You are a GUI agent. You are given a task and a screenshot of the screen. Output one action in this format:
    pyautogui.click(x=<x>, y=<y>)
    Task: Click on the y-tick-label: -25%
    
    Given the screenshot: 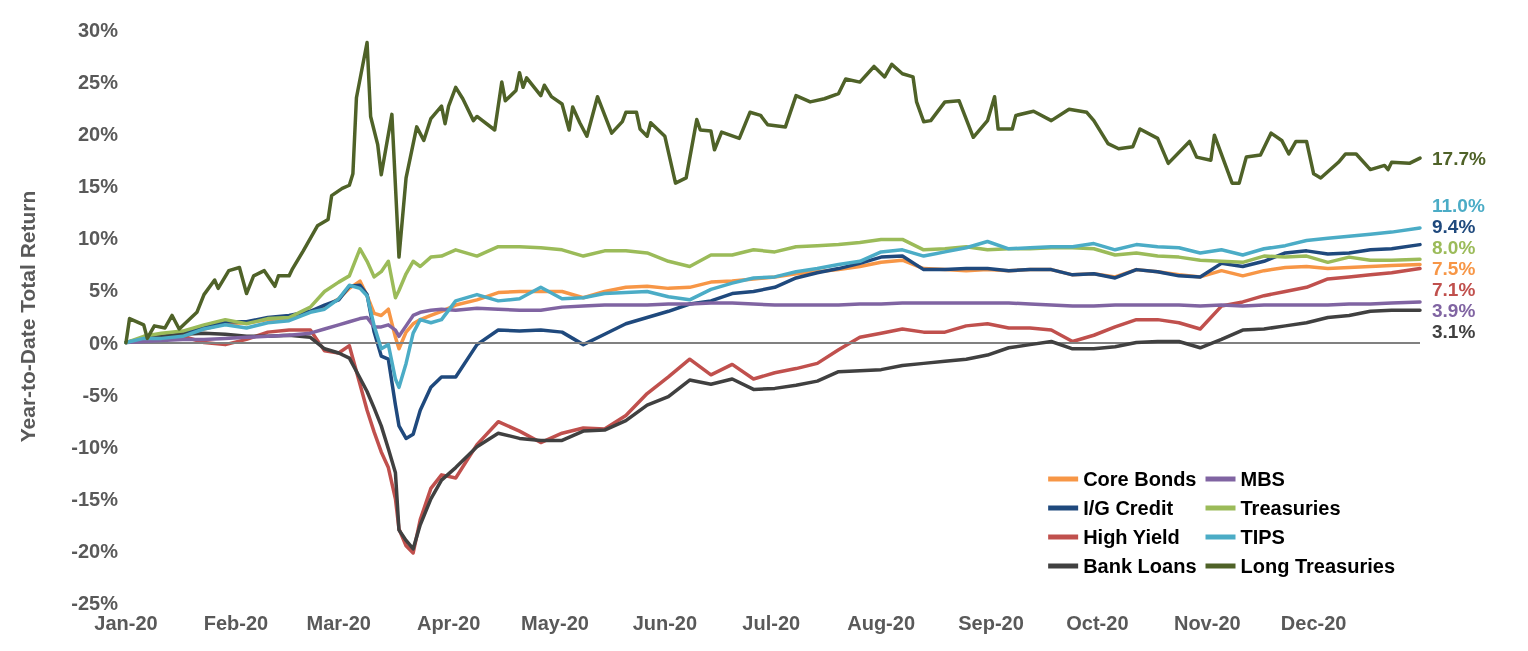 What is the action you would take?
    pyautogui.click(x=95, y=603)
    